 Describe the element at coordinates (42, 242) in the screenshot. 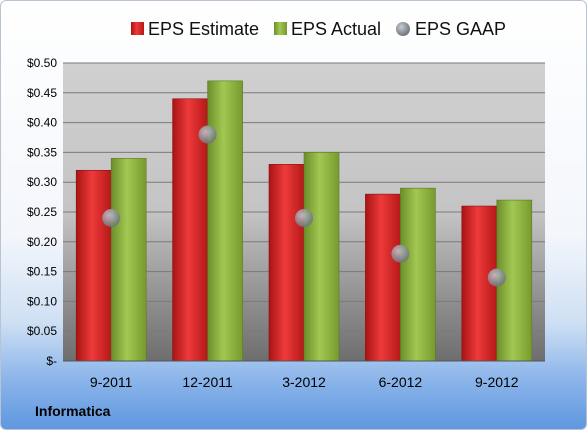

I see `y-tick-label: $0.20` at that location.